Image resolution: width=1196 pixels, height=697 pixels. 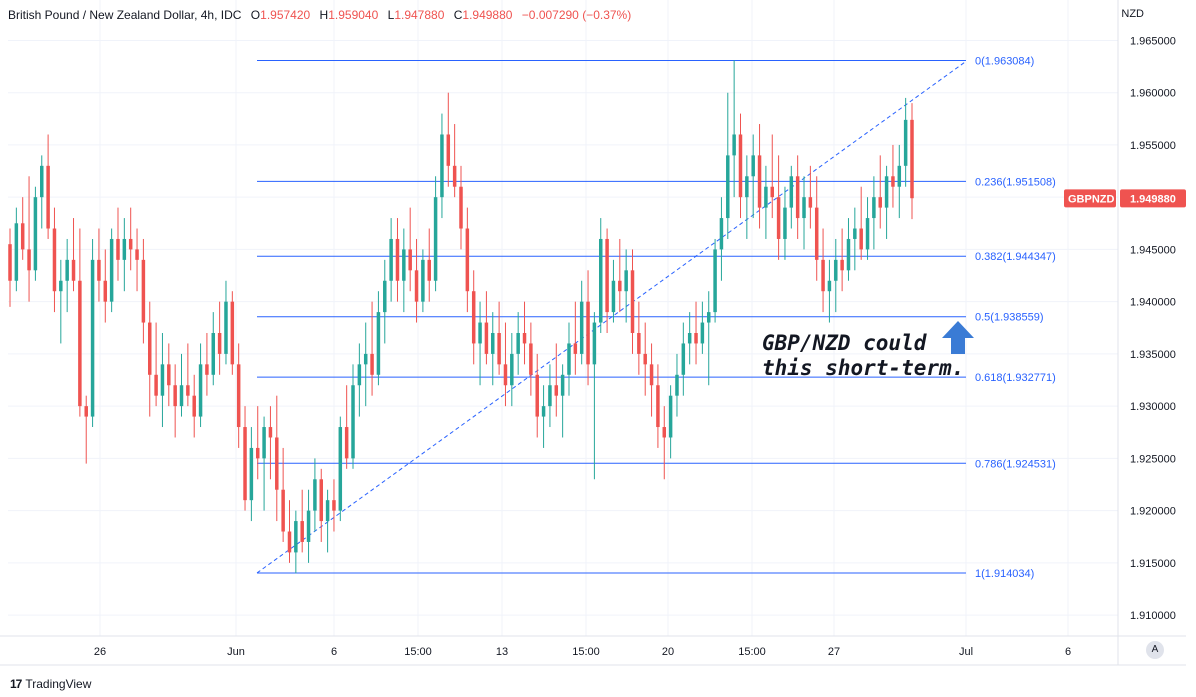 I want to click on close-label: C, so click(x=458, y=15).